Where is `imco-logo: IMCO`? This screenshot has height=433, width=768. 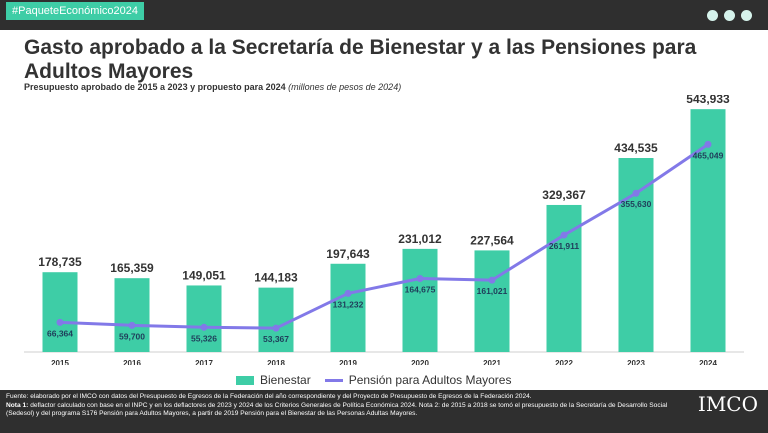 imco-logo: IMCO is located at coordinates (727, 404).